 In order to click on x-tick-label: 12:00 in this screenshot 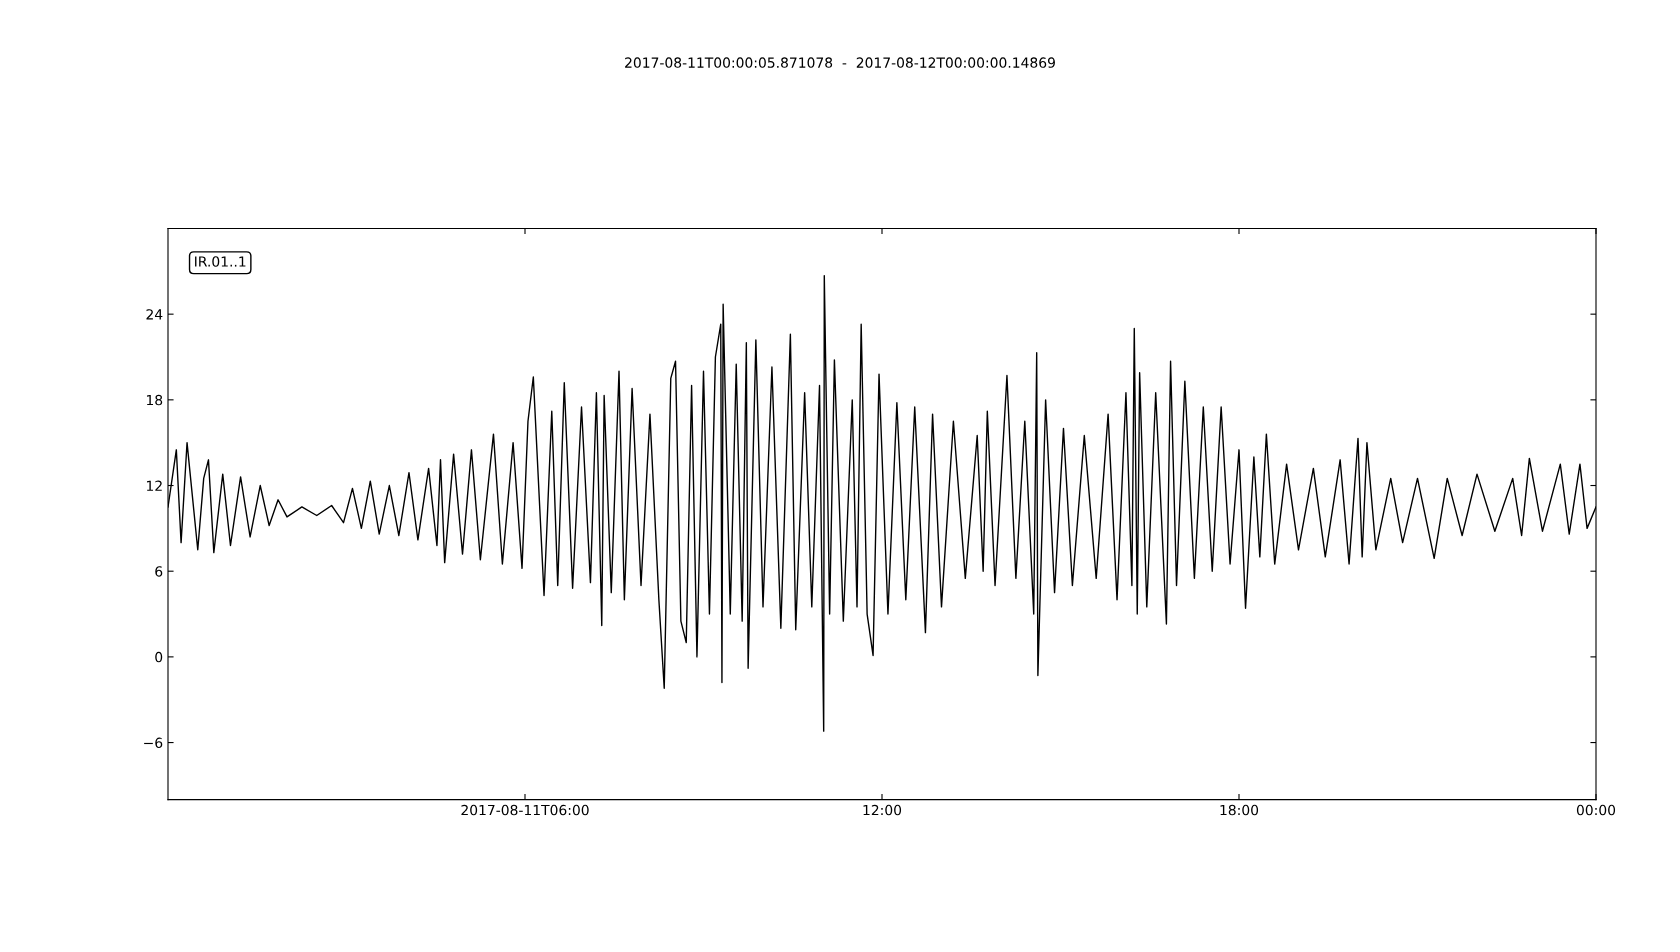, I will do `click(882, 810)`.